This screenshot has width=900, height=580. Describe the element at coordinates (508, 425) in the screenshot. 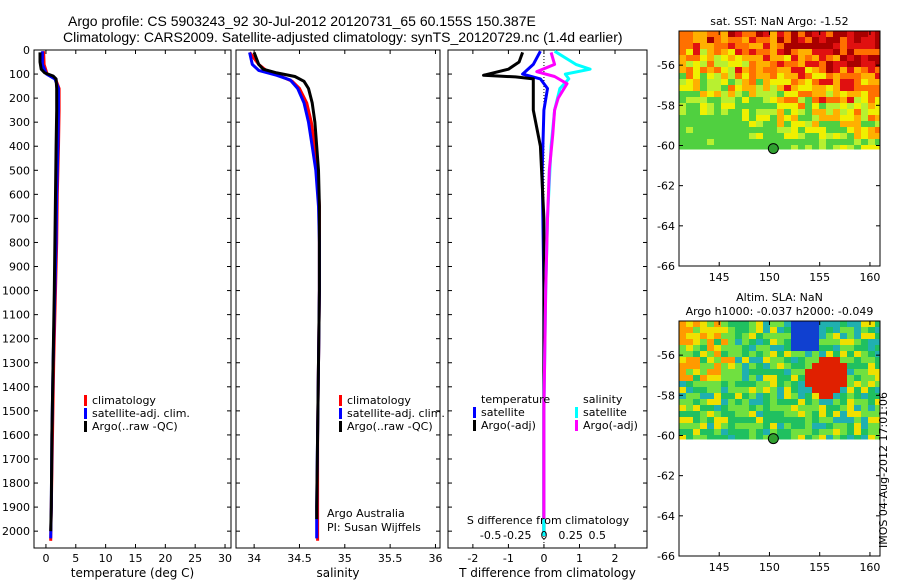

I see `legend-label: Argo(-adj)` at that location.